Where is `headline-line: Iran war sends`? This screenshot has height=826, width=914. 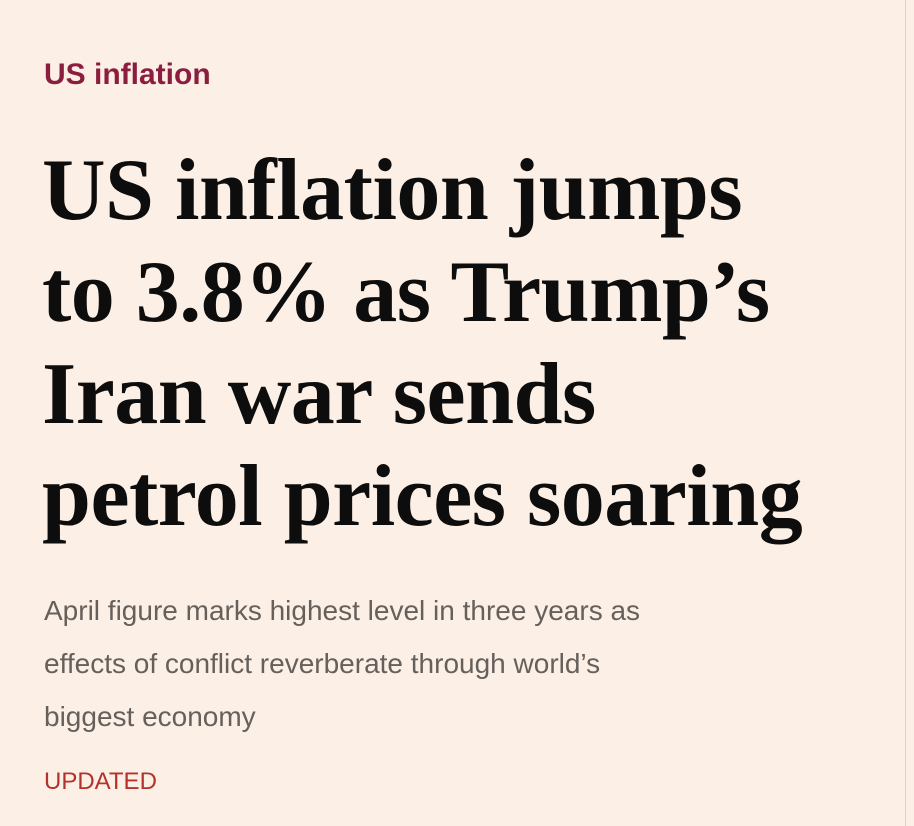 headline-line: Iran war sends is located at coordinates (319, 394).